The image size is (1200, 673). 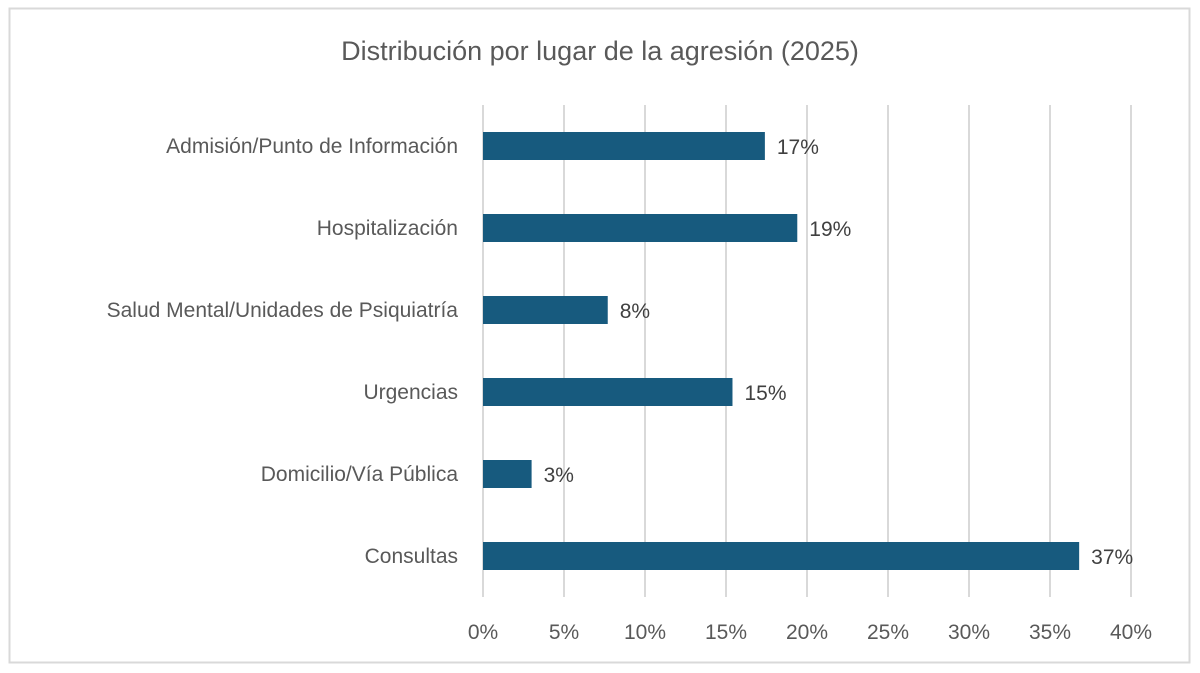 What do you see at coordinates (312, 146) in the screenshot?
I see `category-label: Admisión/Punto de Información` at bounding box center [312, 146].